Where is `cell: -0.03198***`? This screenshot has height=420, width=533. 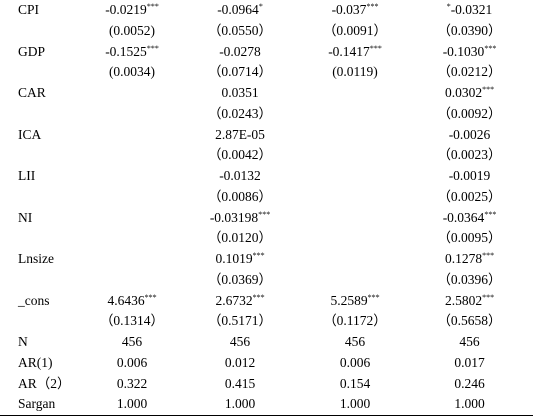 cell: -0.03198*** is located at coordinates (240, 218).